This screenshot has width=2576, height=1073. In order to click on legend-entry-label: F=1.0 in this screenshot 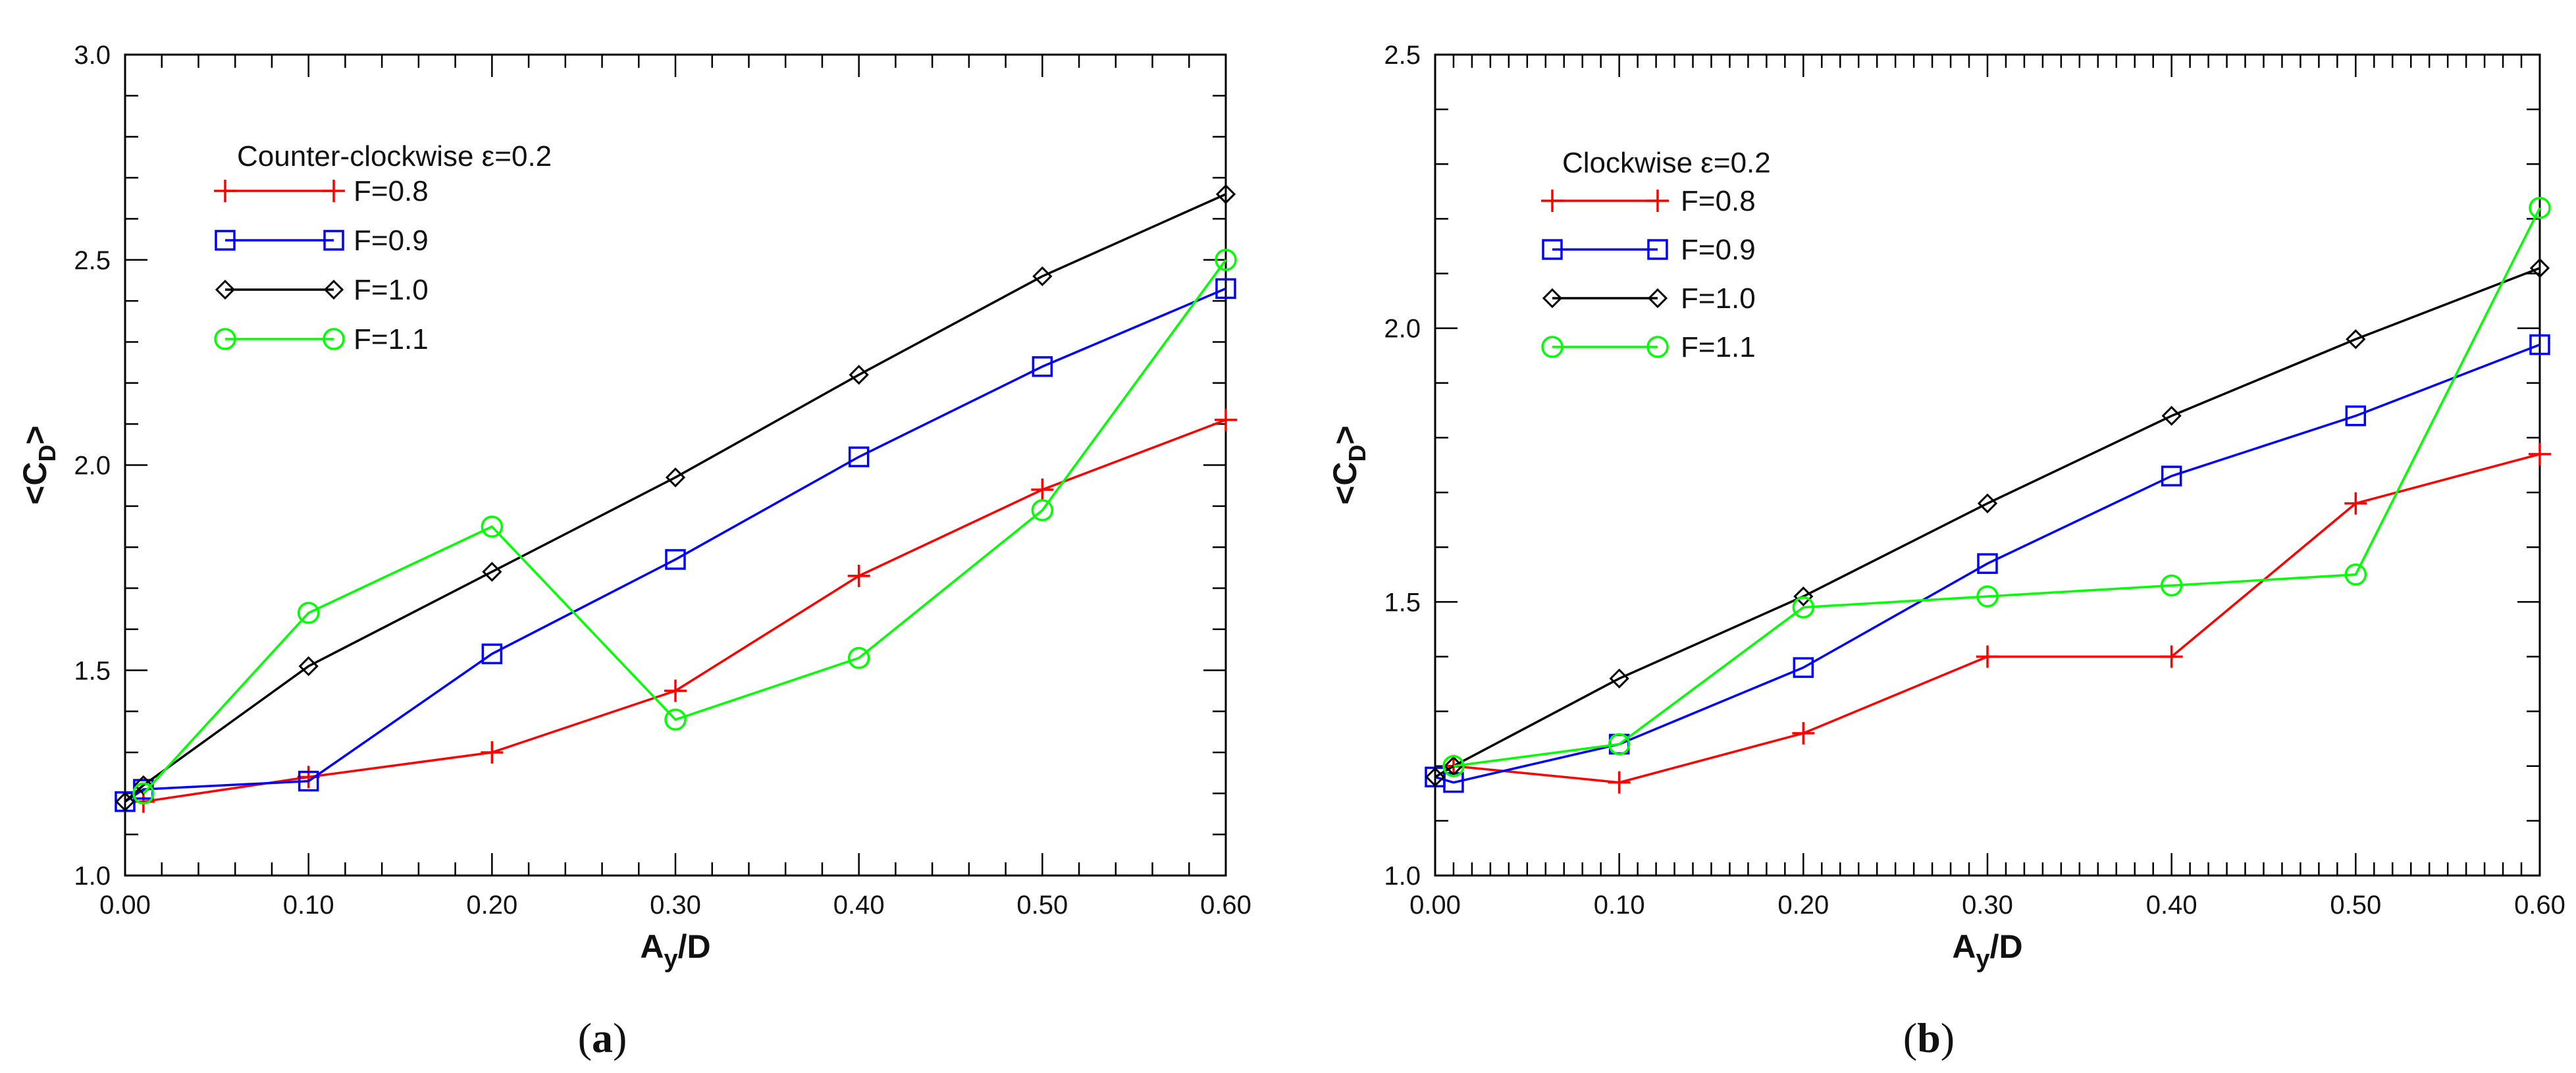, I will do `click(1718, 298)`.